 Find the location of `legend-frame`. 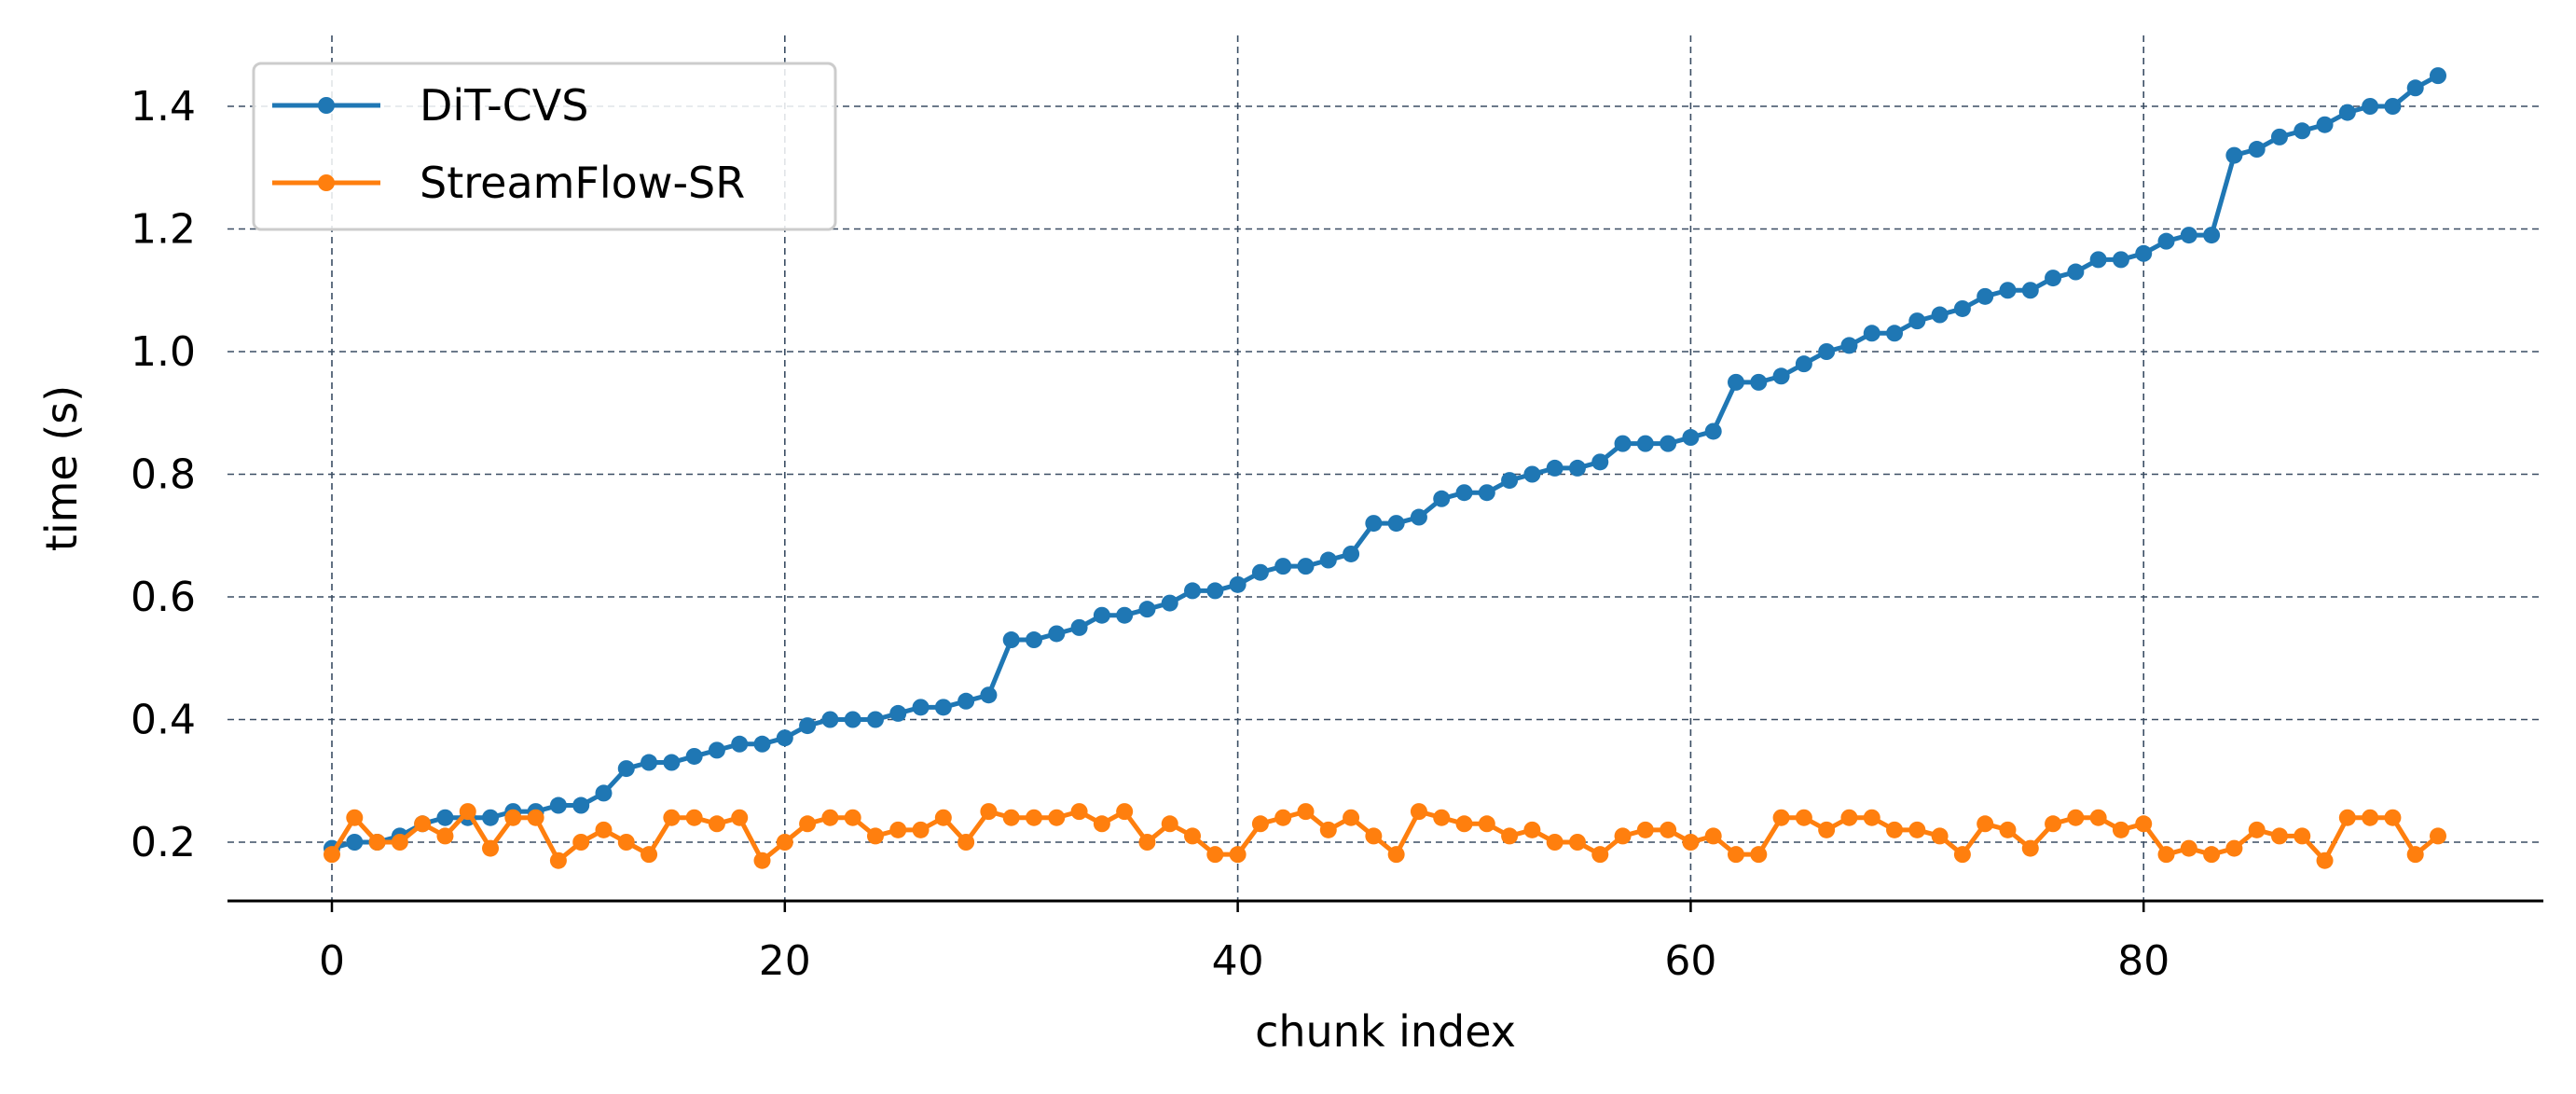

legend-frame is located at coordinates (544, 146).